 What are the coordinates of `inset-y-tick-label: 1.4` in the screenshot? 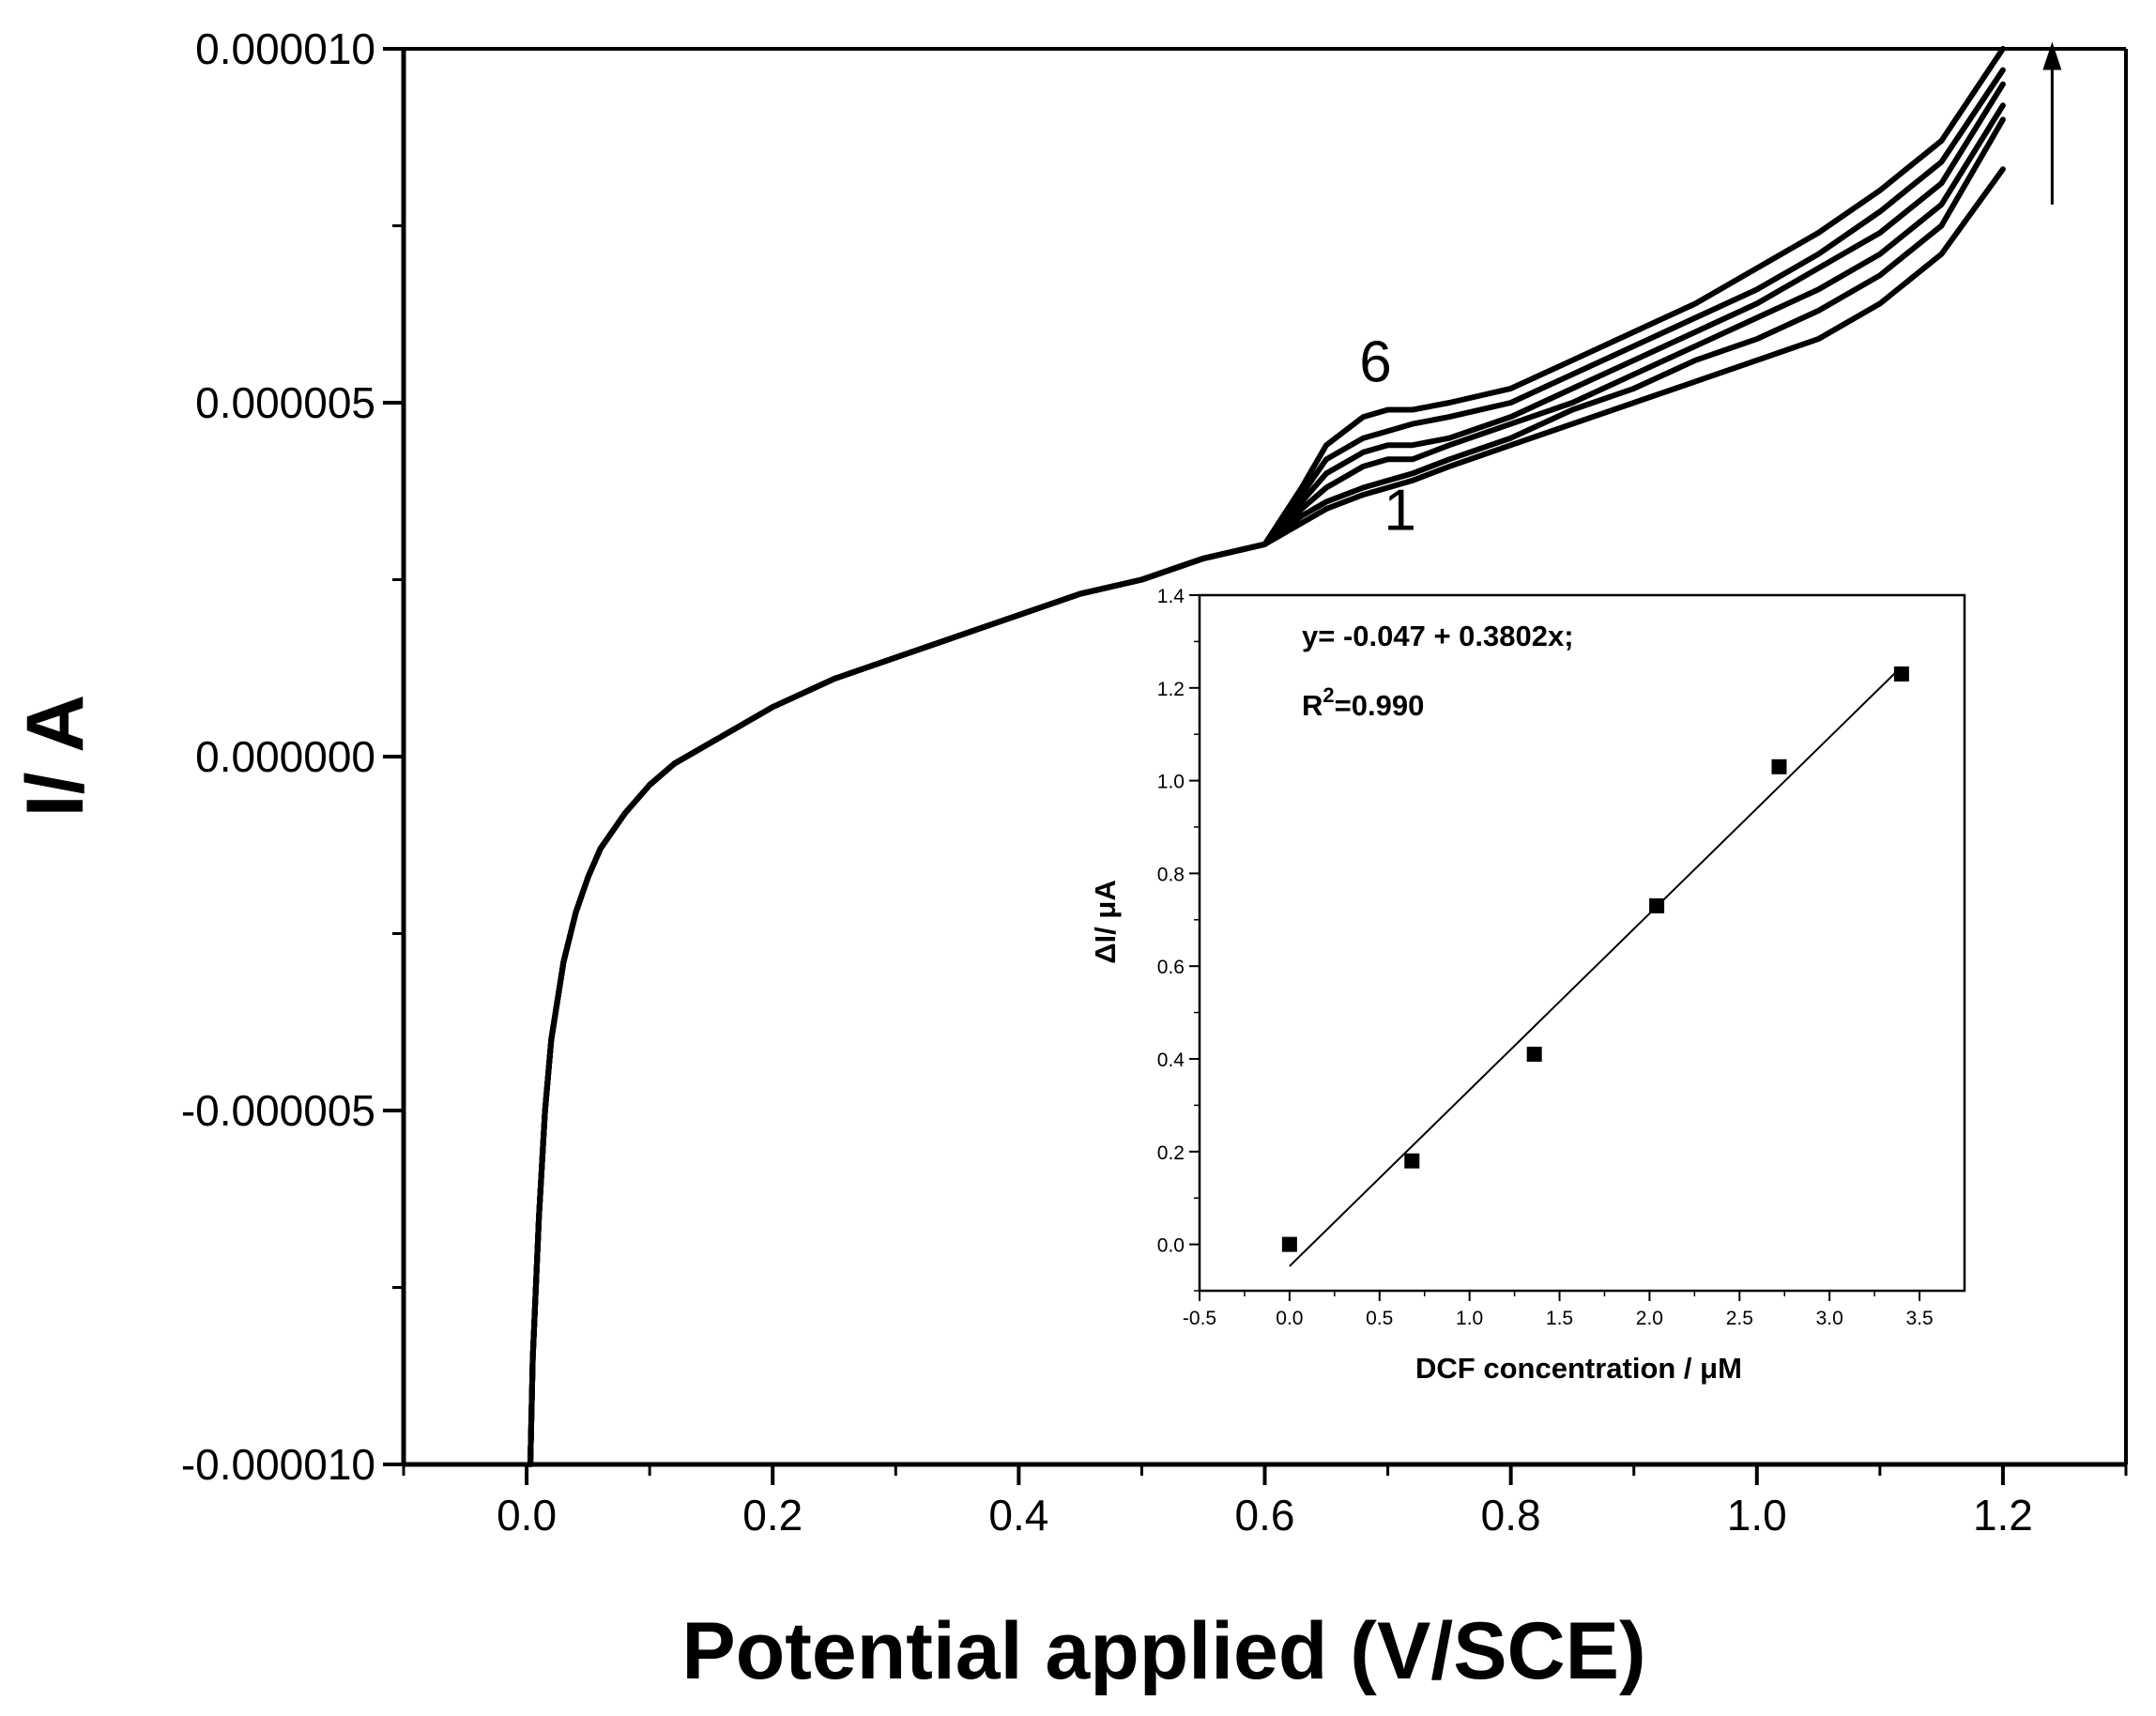 It's located at (1171, 596).